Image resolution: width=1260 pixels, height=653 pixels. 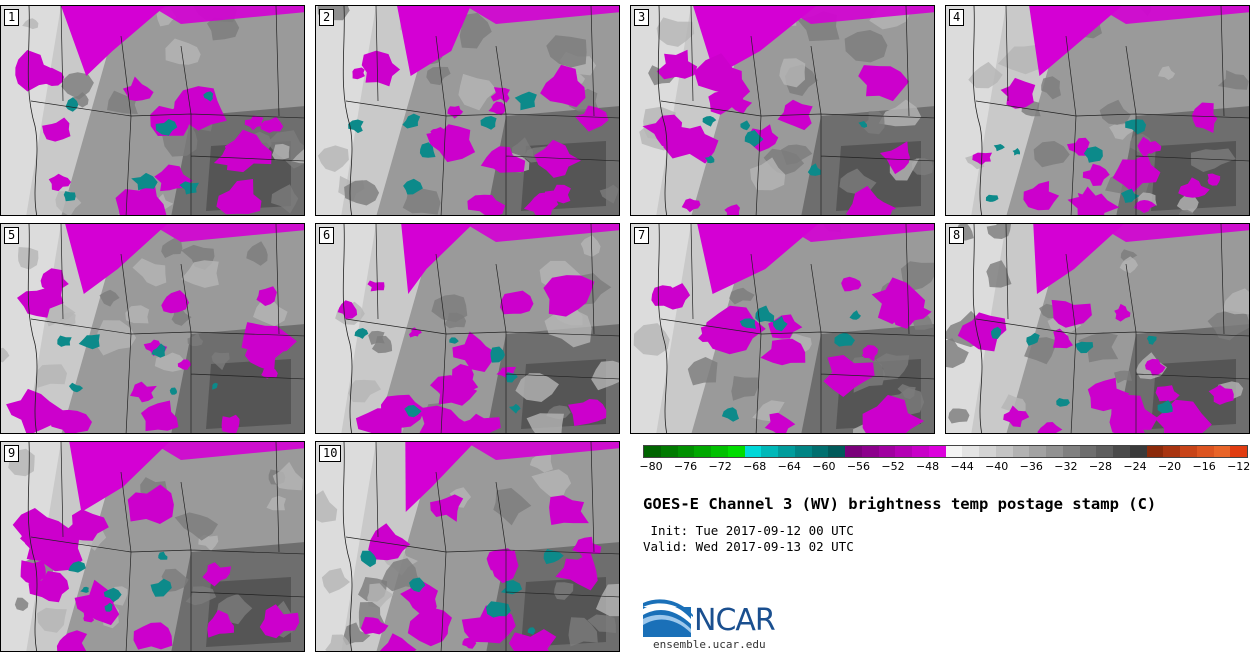 I want to click on colorbar-tick-label: −44, so click(x=962, y=466).